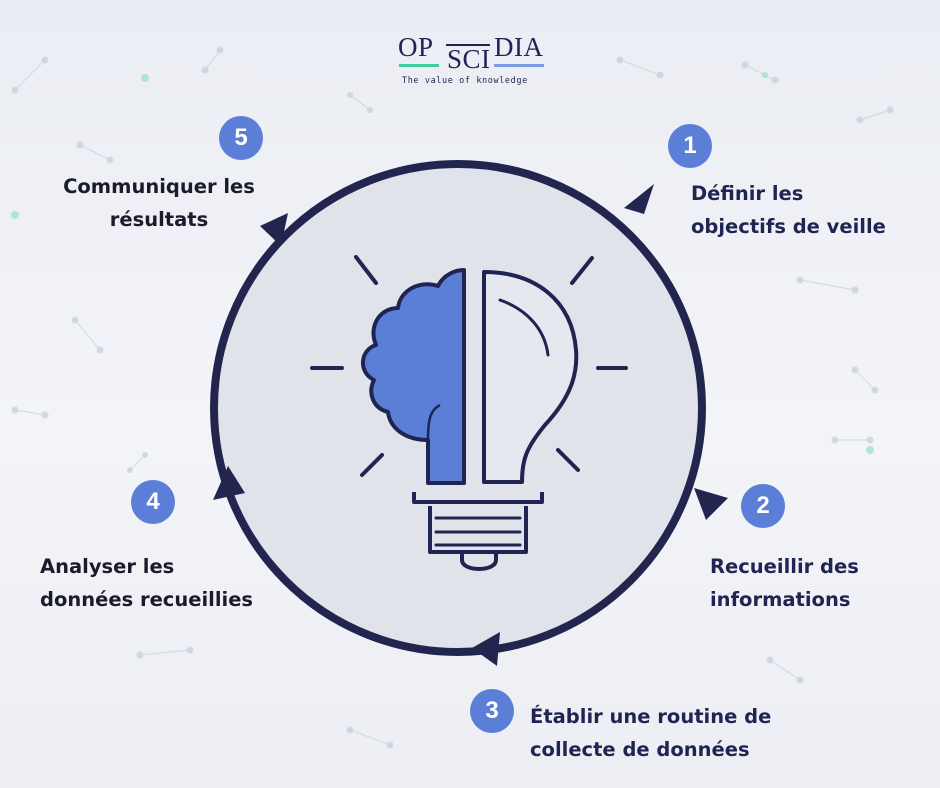 The height and width of the screenshot is (788, 940). I want to click on step-1-badge: 1, so click(690, 146).